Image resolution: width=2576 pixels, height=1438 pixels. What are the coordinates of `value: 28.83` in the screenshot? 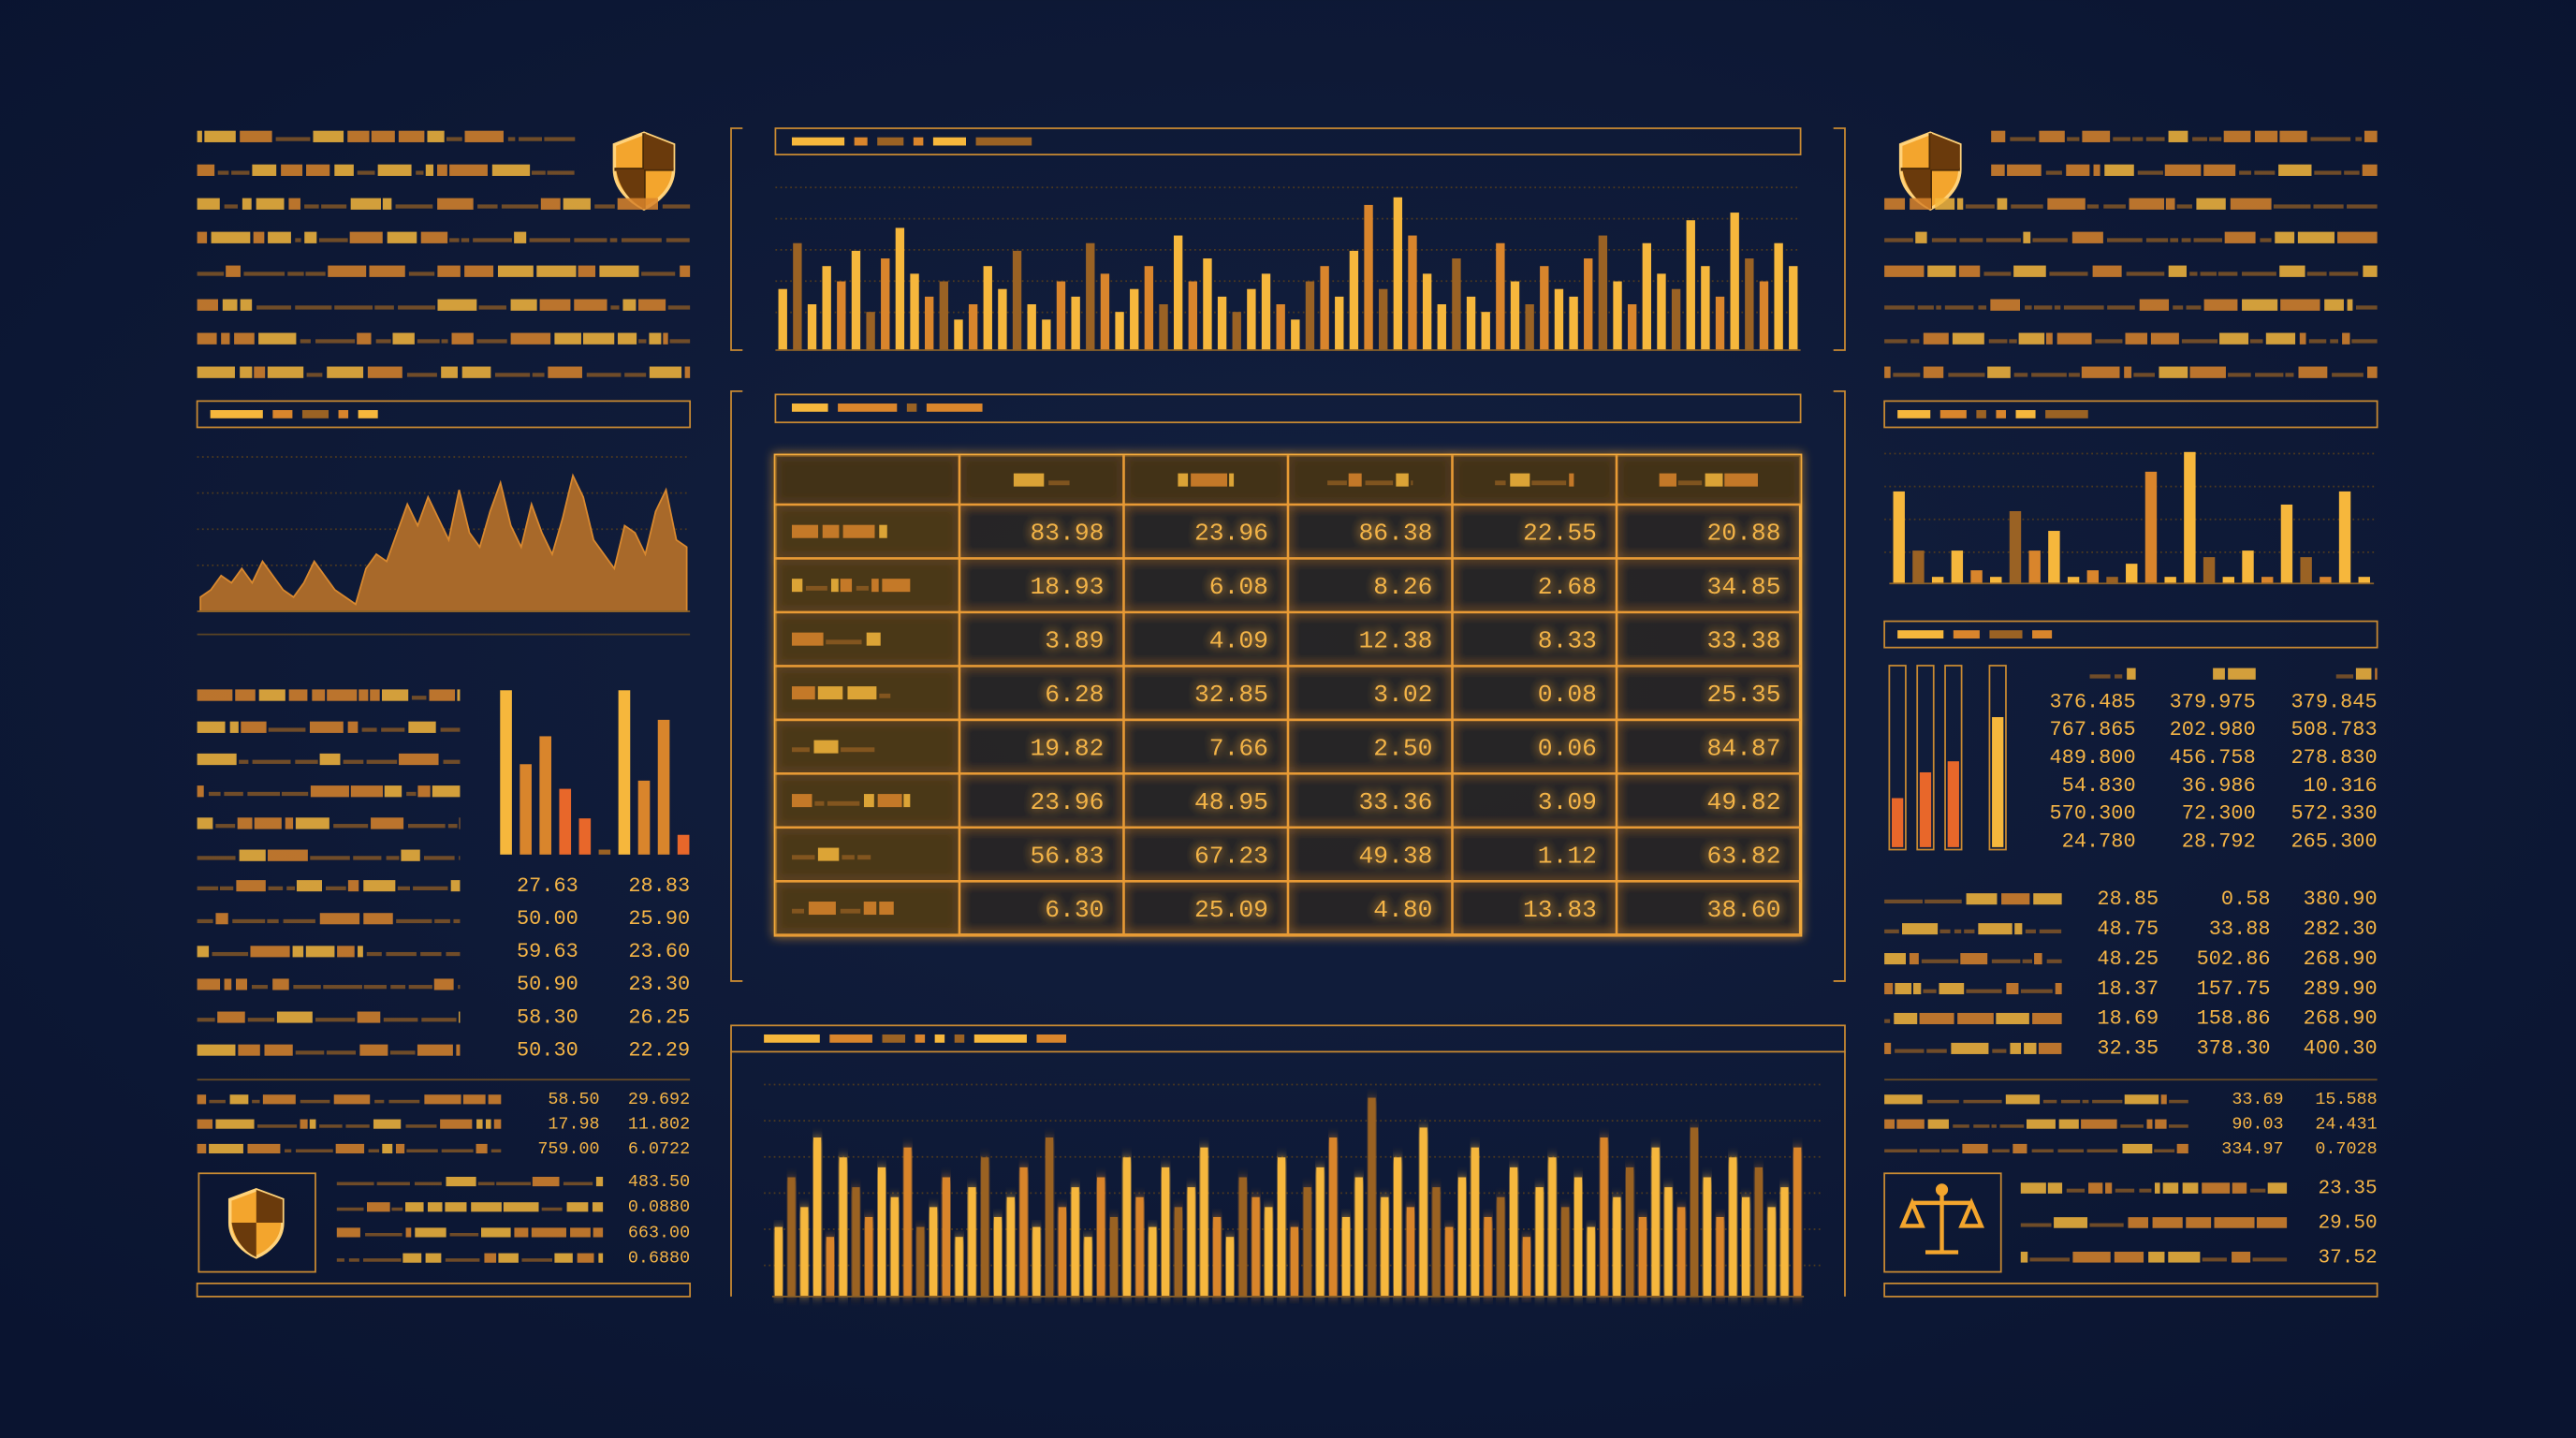 It's located at (659, 886).